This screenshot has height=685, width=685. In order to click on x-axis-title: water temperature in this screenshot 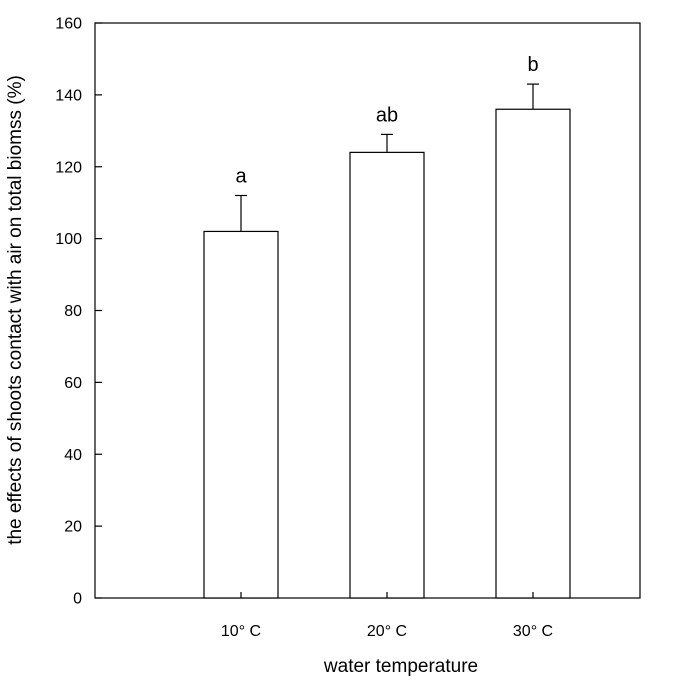, I will do `click(400, 666)`.